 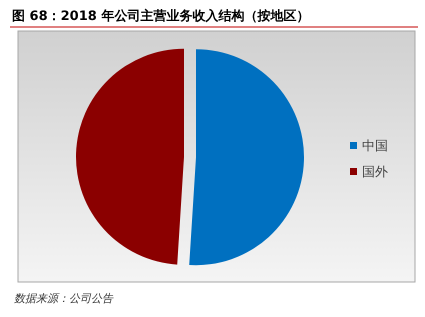 What do you see at coordinates (64, 298) in the screenshot?
I see `source-note: 数据来源：公司公告` at bounding box center [64, 298].